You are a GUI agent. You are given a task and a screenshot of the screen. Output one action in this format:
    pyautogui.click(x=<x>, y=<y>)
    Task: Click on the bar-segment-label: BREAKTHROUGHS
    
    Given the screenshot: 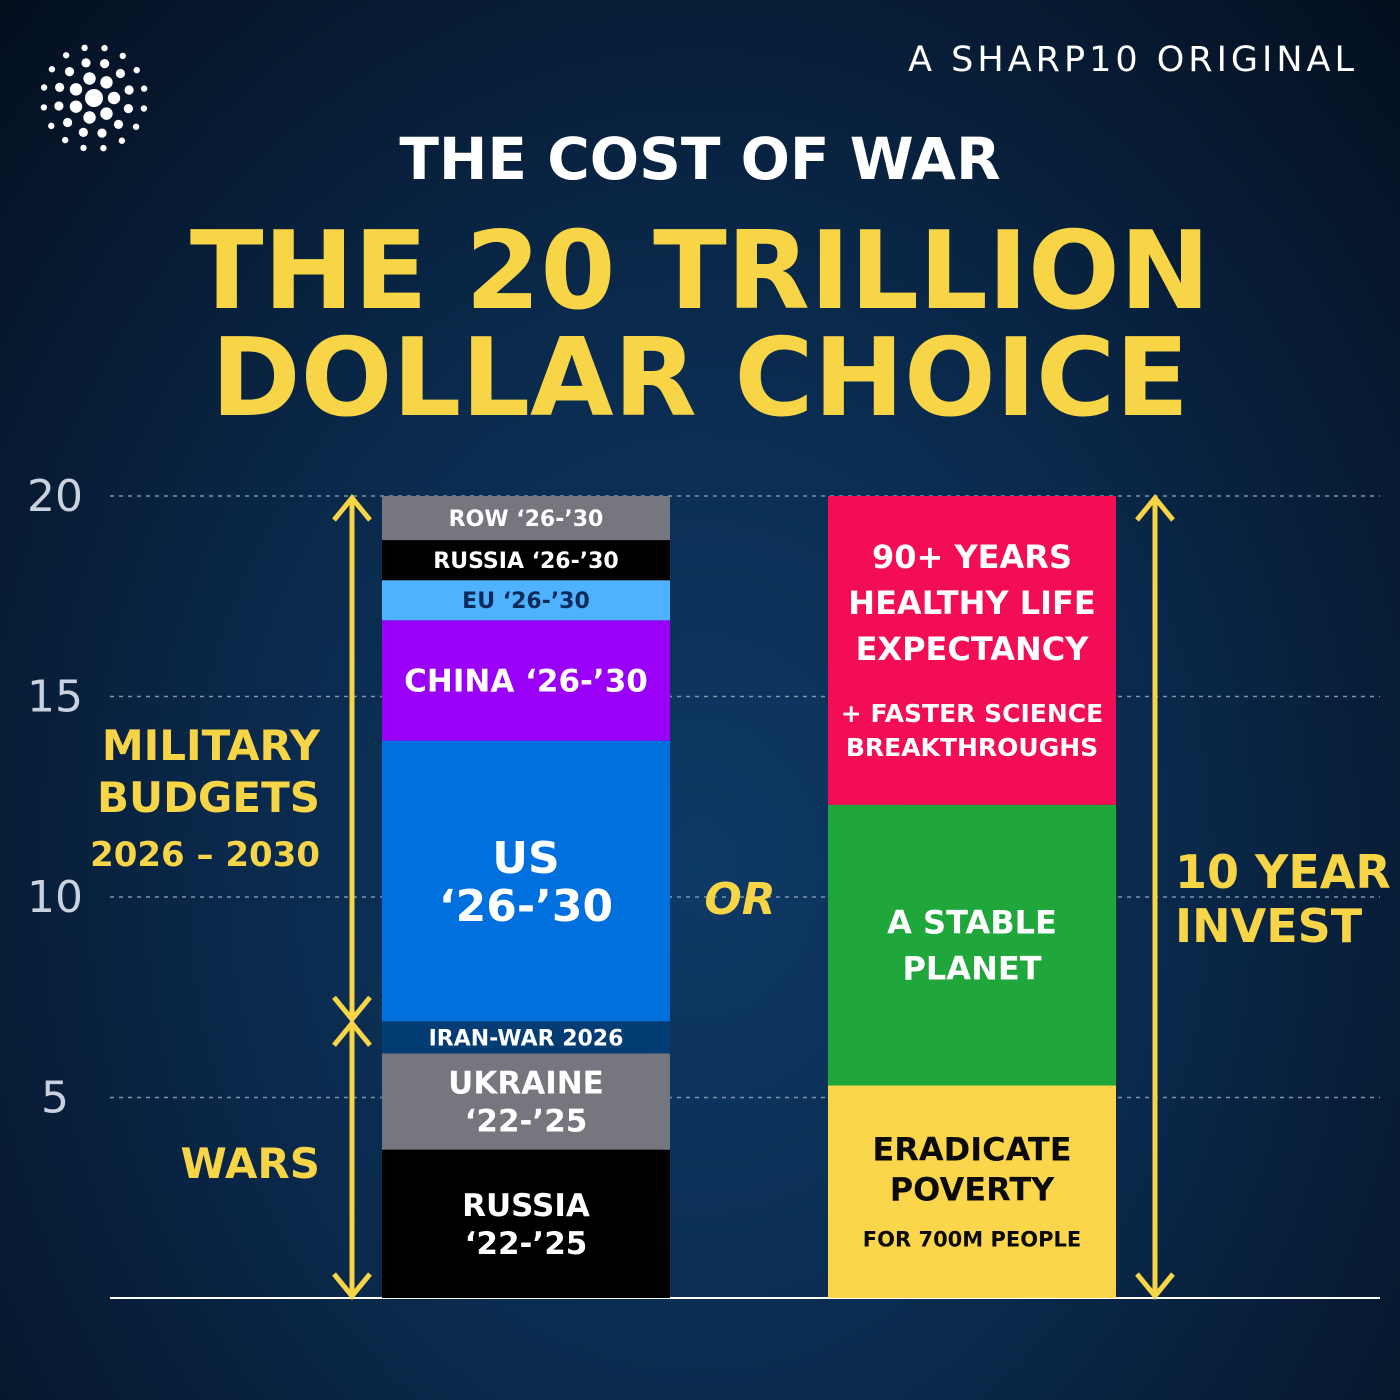 What is the action you would take?
    pyautogui.click(x=972, y=747)
    